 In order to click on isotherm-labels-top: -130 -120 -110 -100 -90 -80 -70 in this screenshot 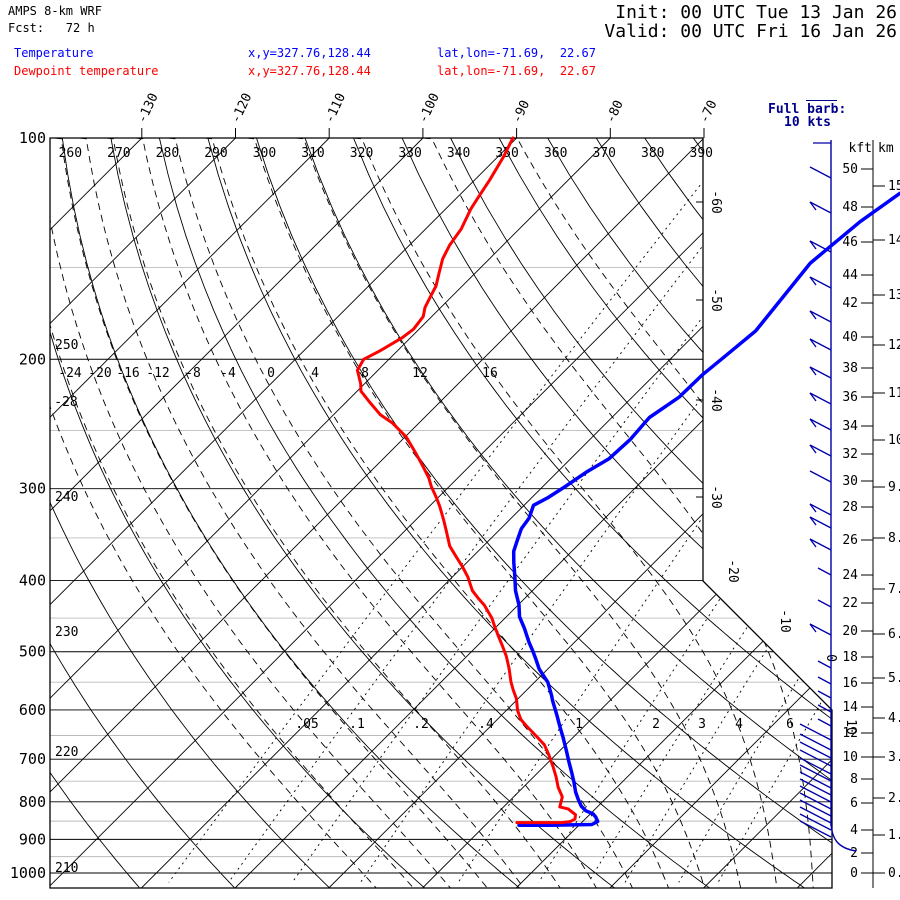, I will do `click(428, 114)`.